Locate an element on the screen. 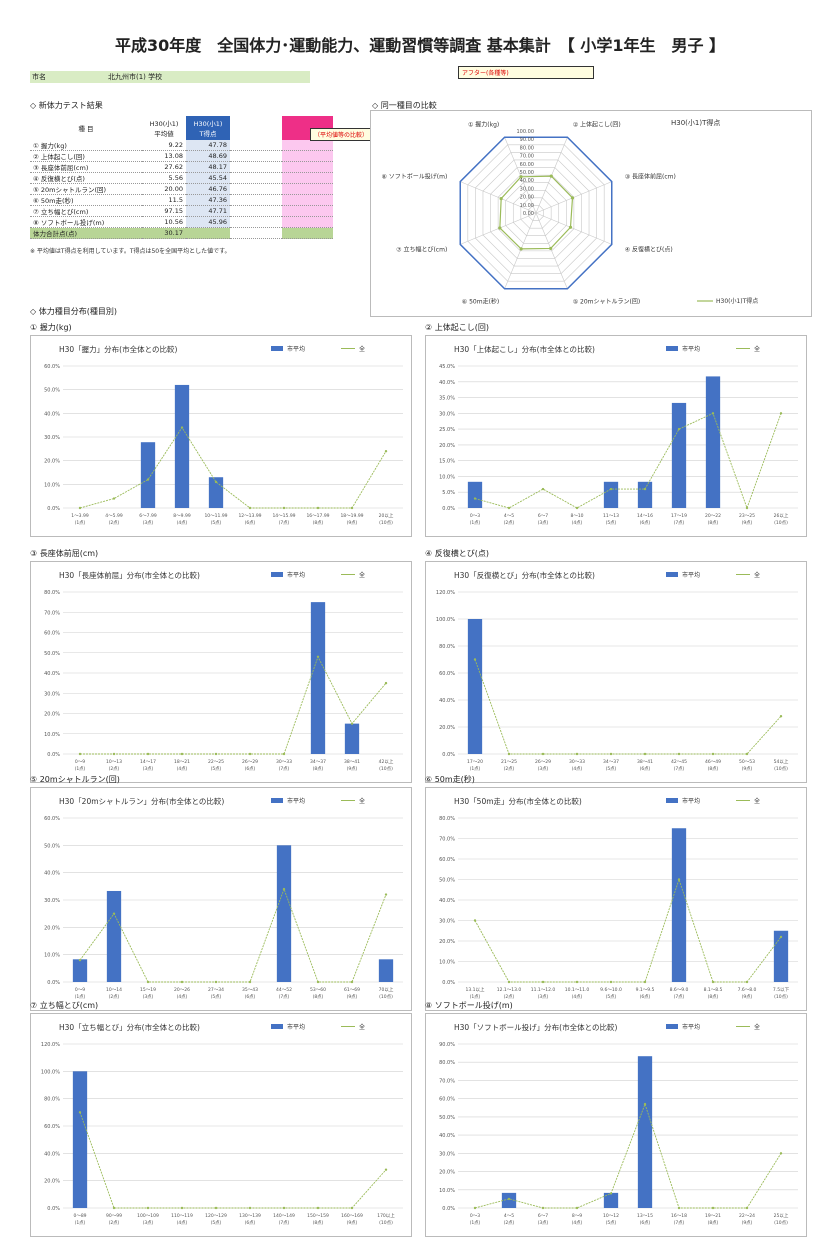 This screenshot has height=1252, width=840. row-value-b: 48.69 is located at coordinates (208, 156).